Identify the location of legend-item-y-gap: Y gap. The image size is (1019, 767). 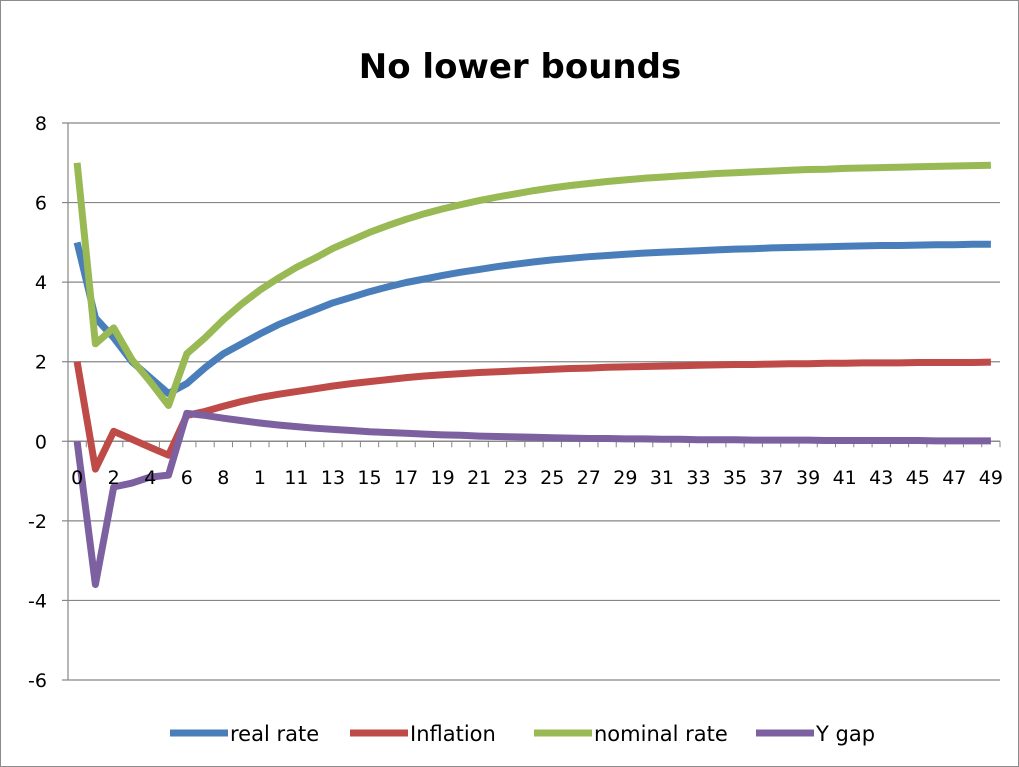
(815, 734).